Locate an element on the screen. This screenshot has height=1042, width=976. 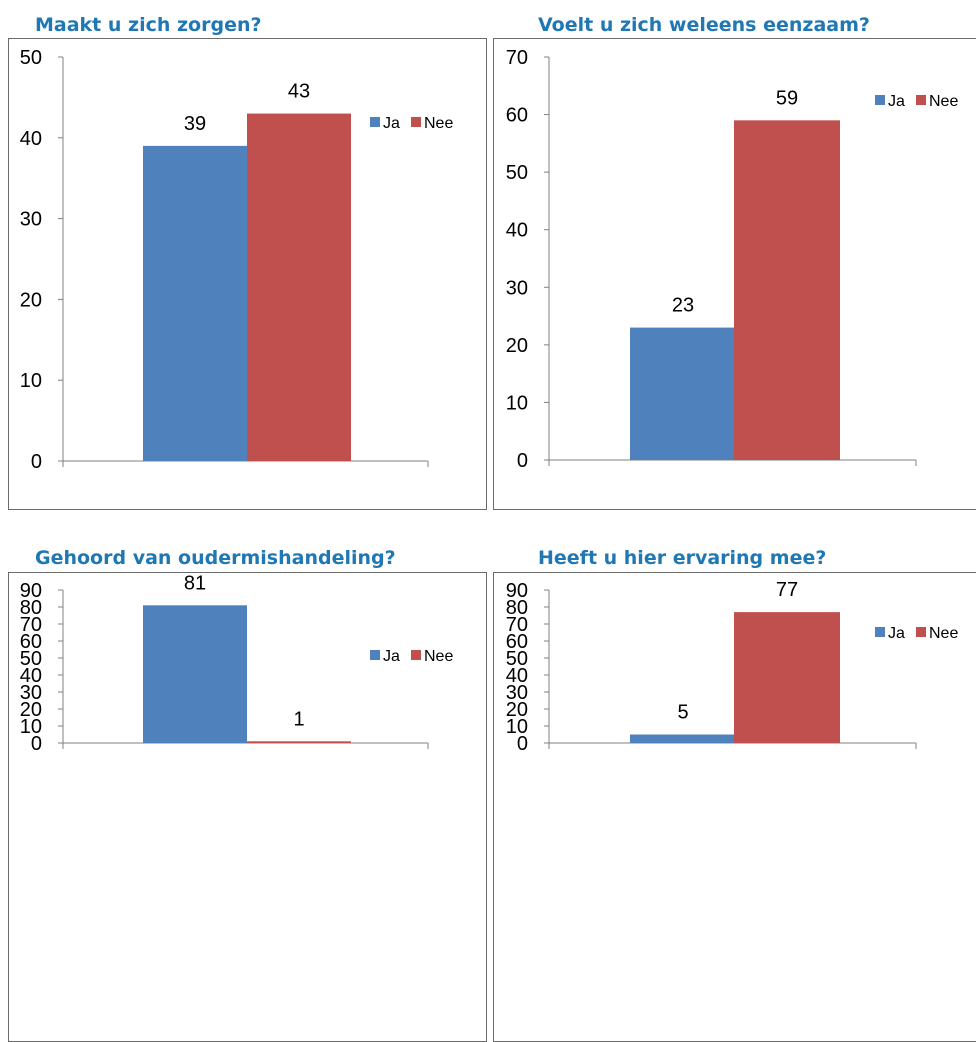
chart-title: Gehoord van oudermishandeling? is located at coordinates (215, 558).